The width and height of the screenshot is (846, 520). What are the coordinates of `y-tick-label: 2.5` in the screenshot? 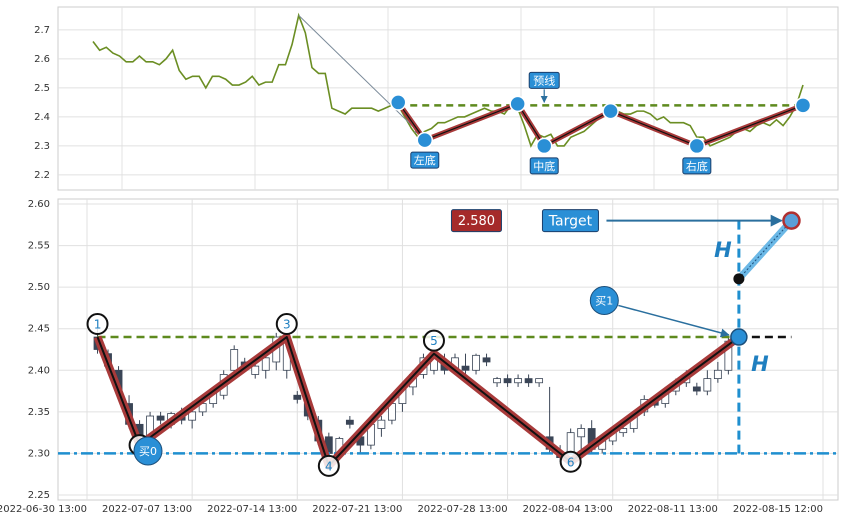 It's located at (42, 88).